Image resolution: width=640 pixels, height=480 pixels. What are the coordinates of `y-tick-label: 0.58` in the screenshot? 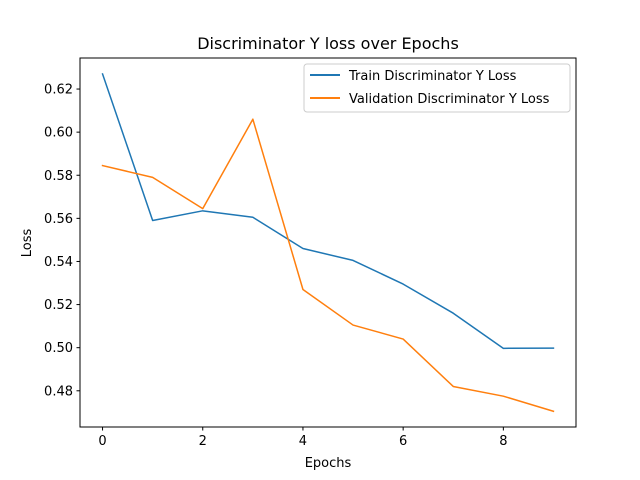 It's located at (58, 176).